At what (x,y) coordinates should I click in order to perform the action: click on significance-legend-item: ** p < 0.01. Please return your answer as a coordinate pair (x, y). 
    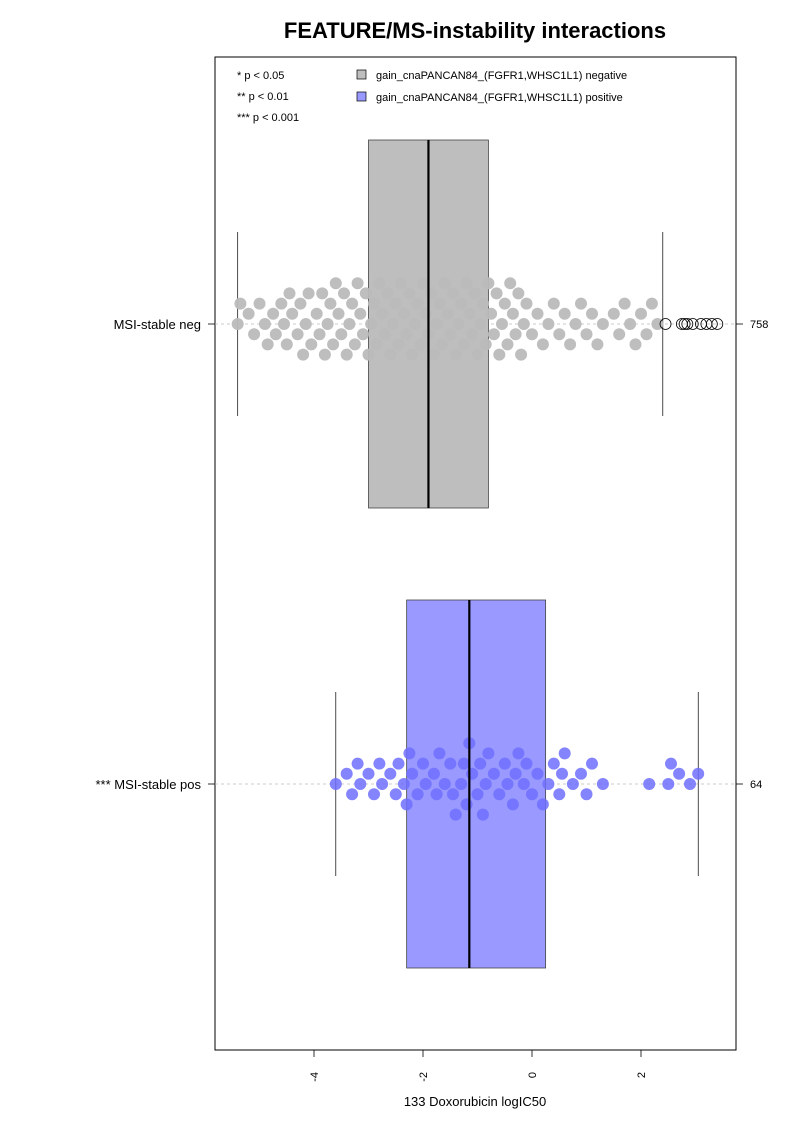
    Looking at the image, I should click on (263, 97).